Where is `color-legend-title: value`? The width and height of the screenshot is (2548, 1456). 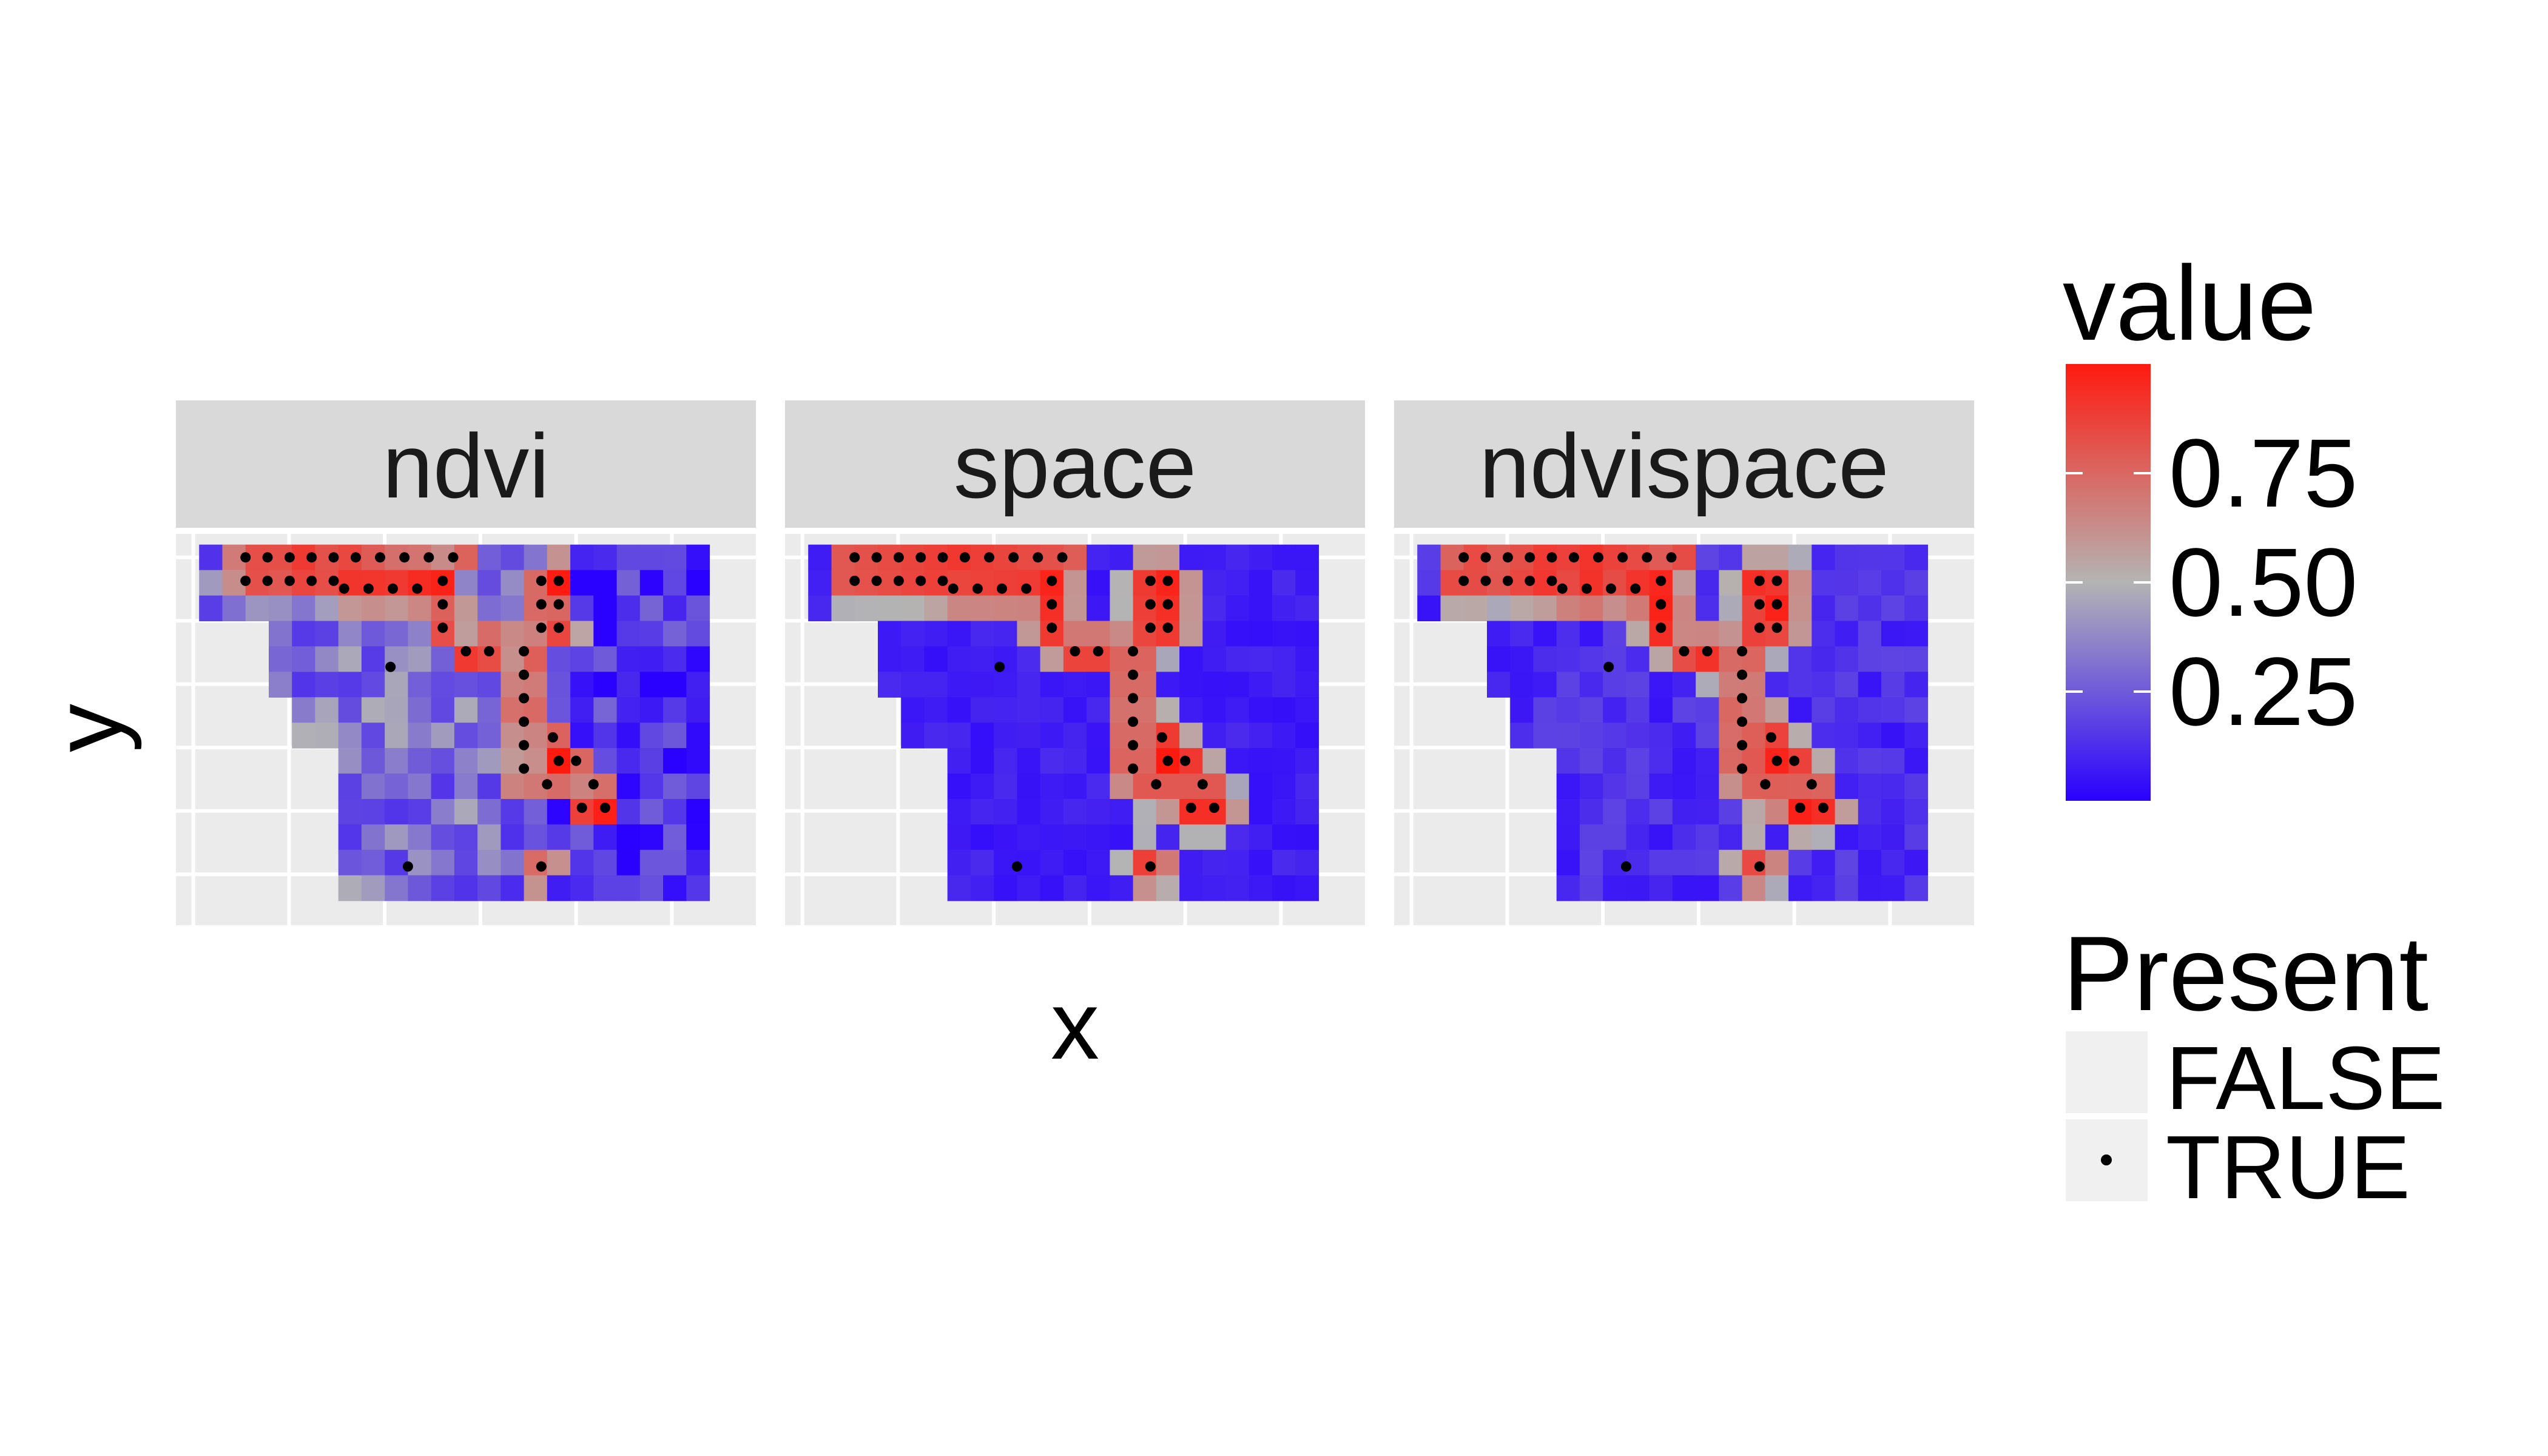
color-legend-title: value is located at coordinates (2189, 303).